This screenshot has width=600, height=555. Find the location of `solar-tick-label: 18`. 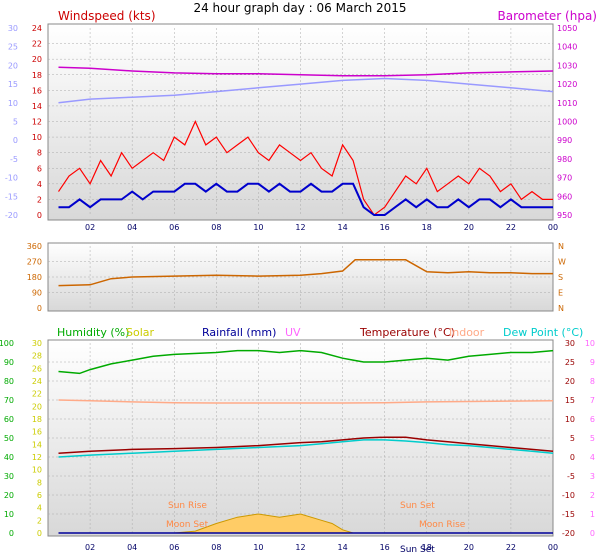

solar-tick-label: 18 is located at coordinates (37, 419).